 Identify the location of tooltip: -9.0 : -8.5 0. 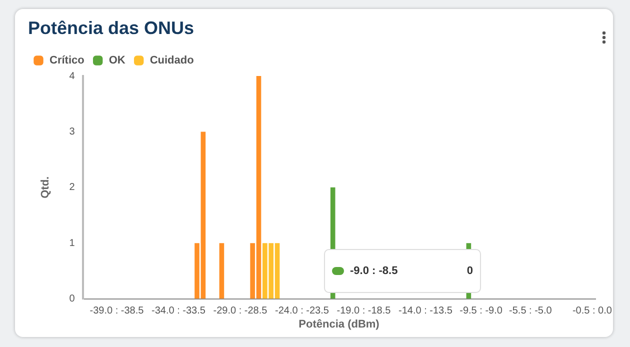
(402, 271).